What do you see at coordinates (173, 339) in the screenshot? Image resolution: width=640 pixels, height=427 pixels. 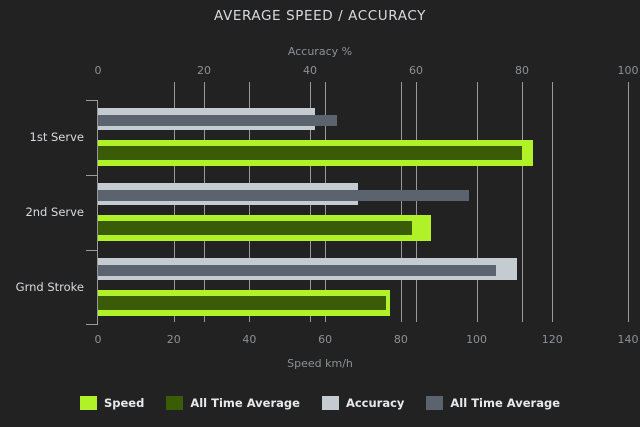 I see `bottom-axis-tick-20: 20` at bounding box center [173, 339].